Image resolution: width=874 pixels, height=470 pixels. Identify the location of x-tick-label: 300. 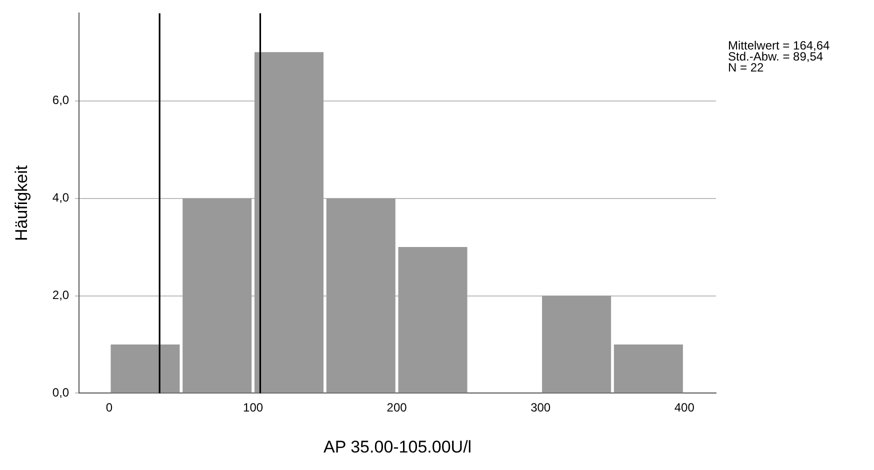
(540, 407).